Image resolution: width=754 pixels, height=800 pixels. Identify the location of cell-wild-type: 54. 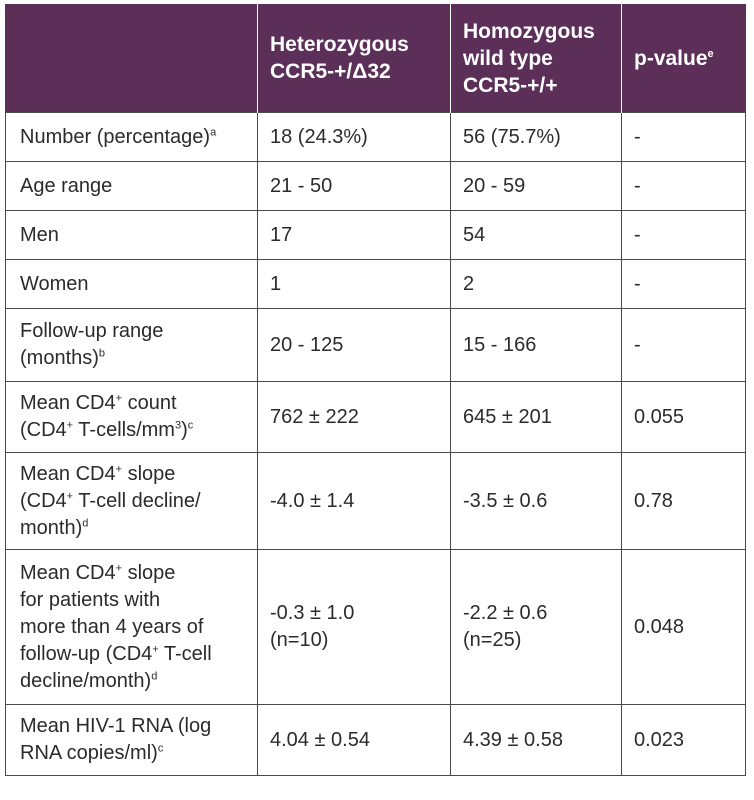
(536, 235).